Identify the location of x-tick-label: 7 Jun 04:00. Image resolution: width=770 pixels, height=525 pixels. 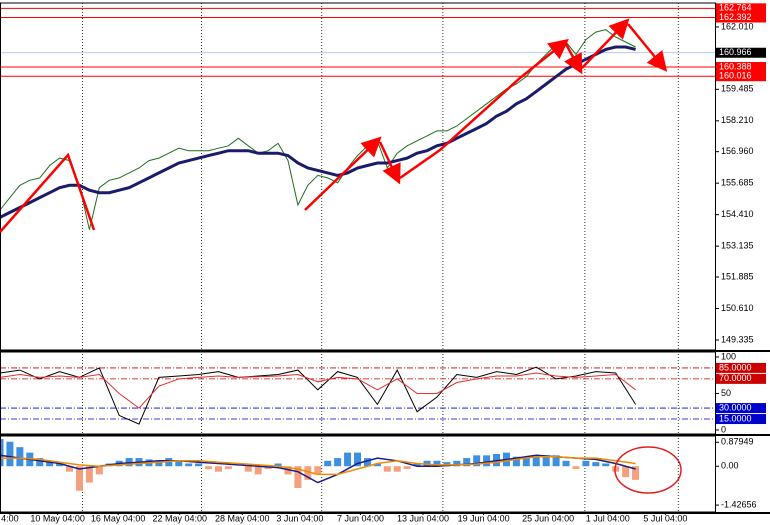
(360, 518).